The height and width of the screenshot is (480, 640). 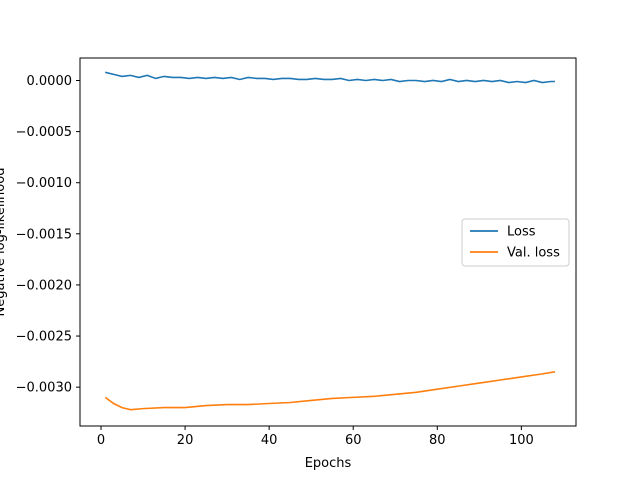 I want to click on x-tick-label: 0, so click(x=101, y=440).